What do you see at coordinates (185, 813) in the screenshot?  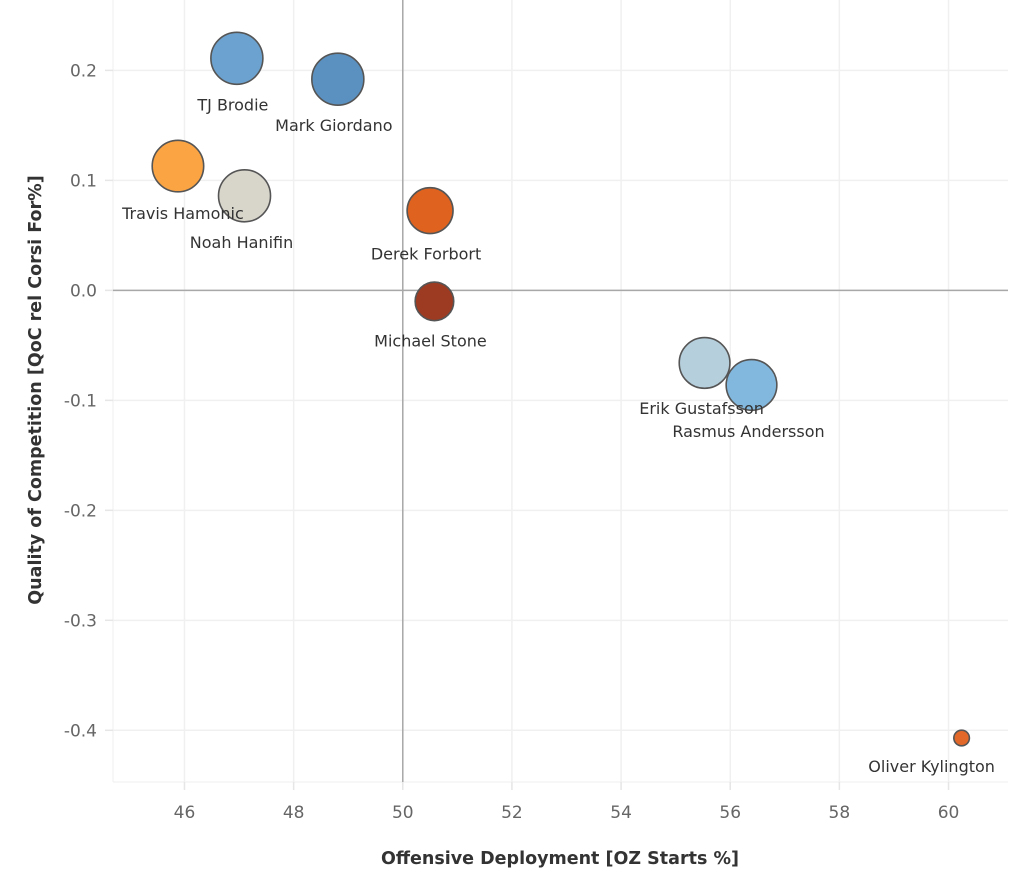 I see `x-tick-label: 46` at bounding box center [185, 813].